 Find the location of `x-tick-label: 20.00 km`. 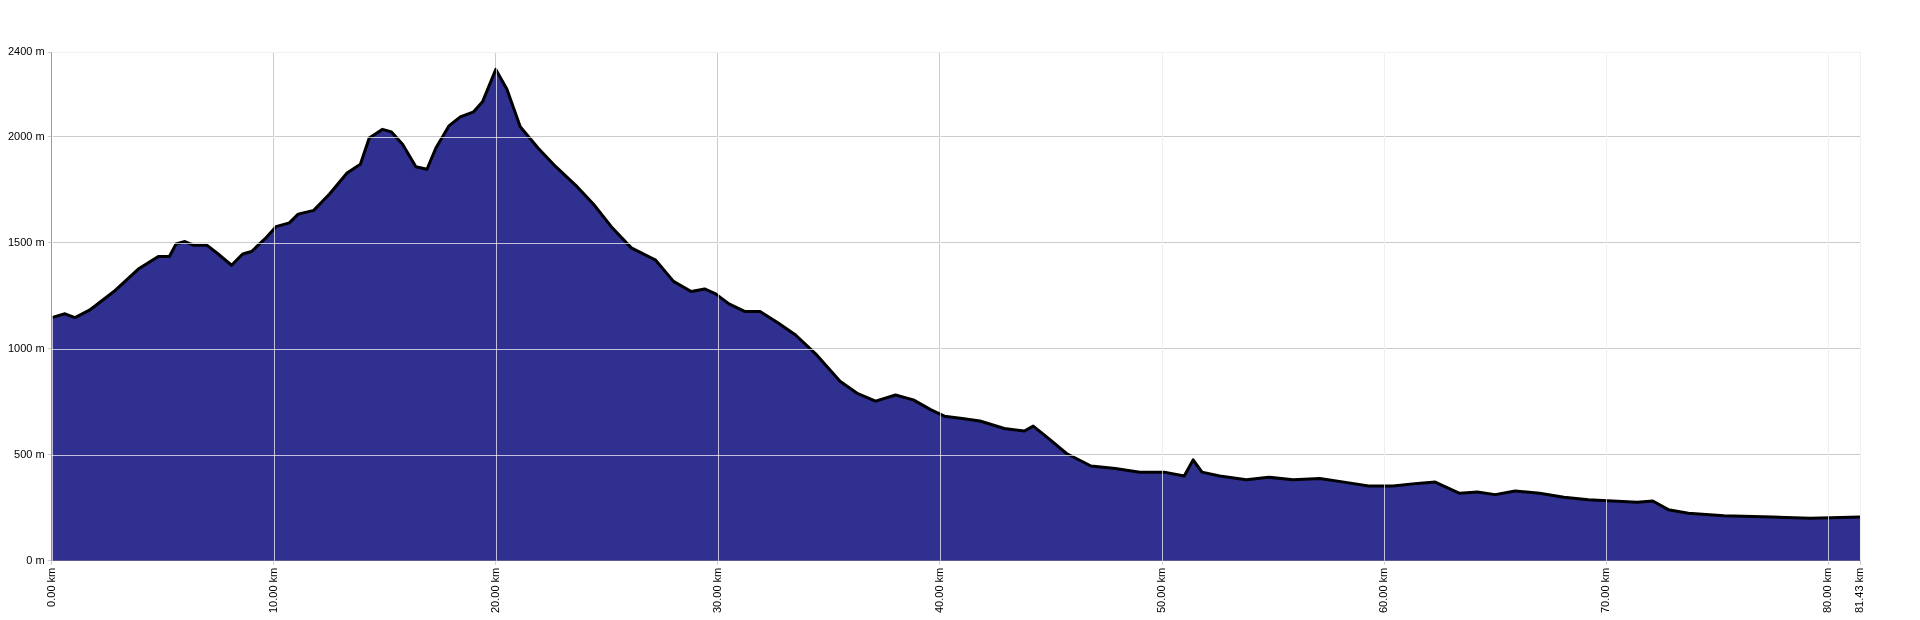

x-tick-label: 20.00 km is located at coordinates (494, 590).